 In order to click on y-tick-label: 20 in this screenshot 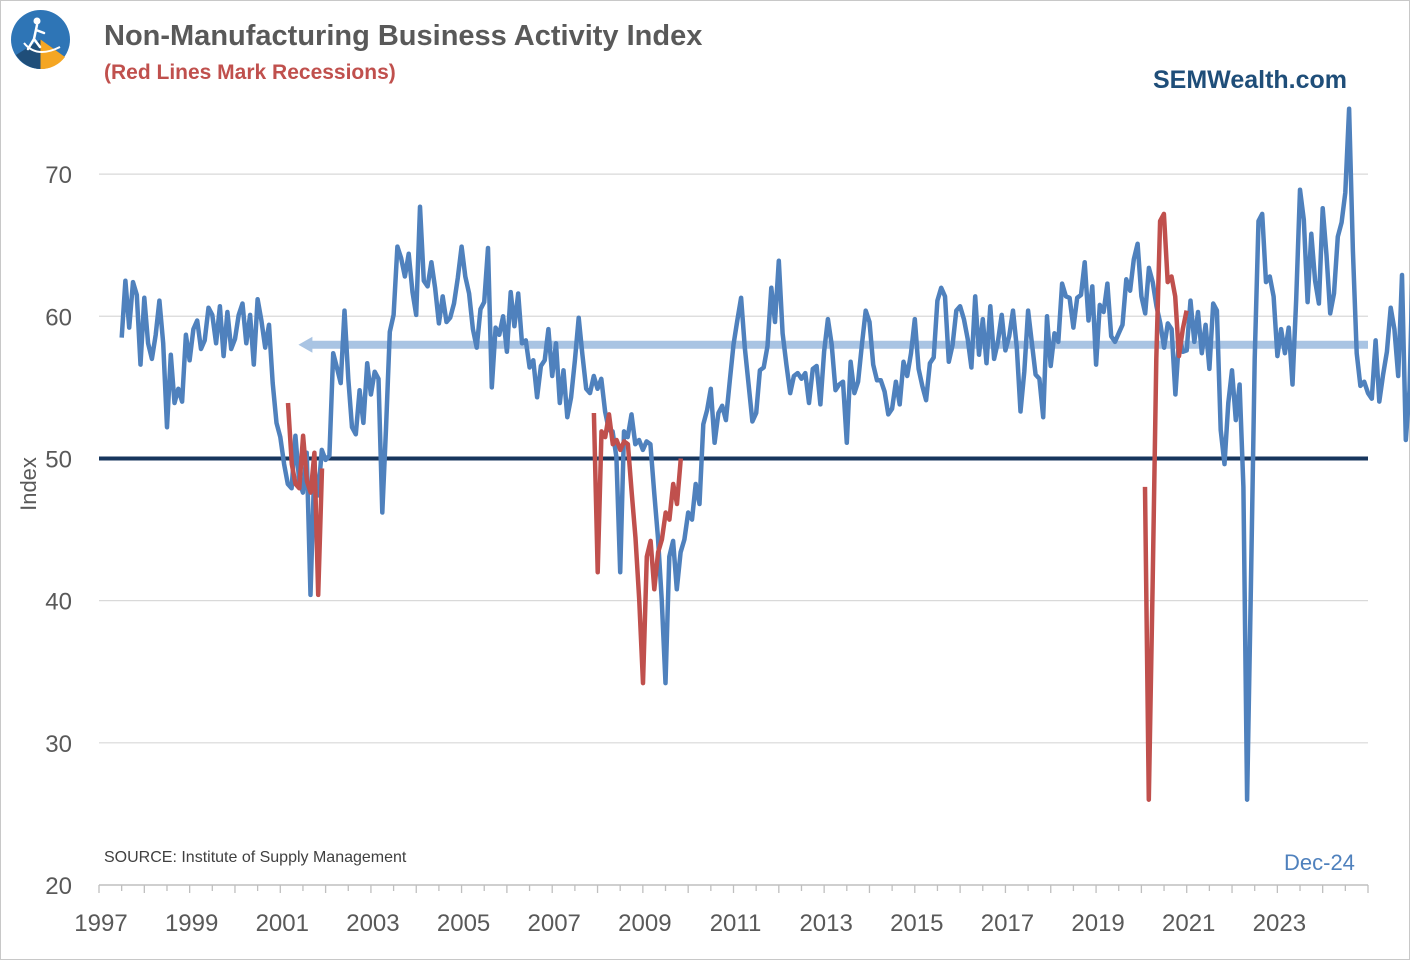, I will do `click(58, 886)`.